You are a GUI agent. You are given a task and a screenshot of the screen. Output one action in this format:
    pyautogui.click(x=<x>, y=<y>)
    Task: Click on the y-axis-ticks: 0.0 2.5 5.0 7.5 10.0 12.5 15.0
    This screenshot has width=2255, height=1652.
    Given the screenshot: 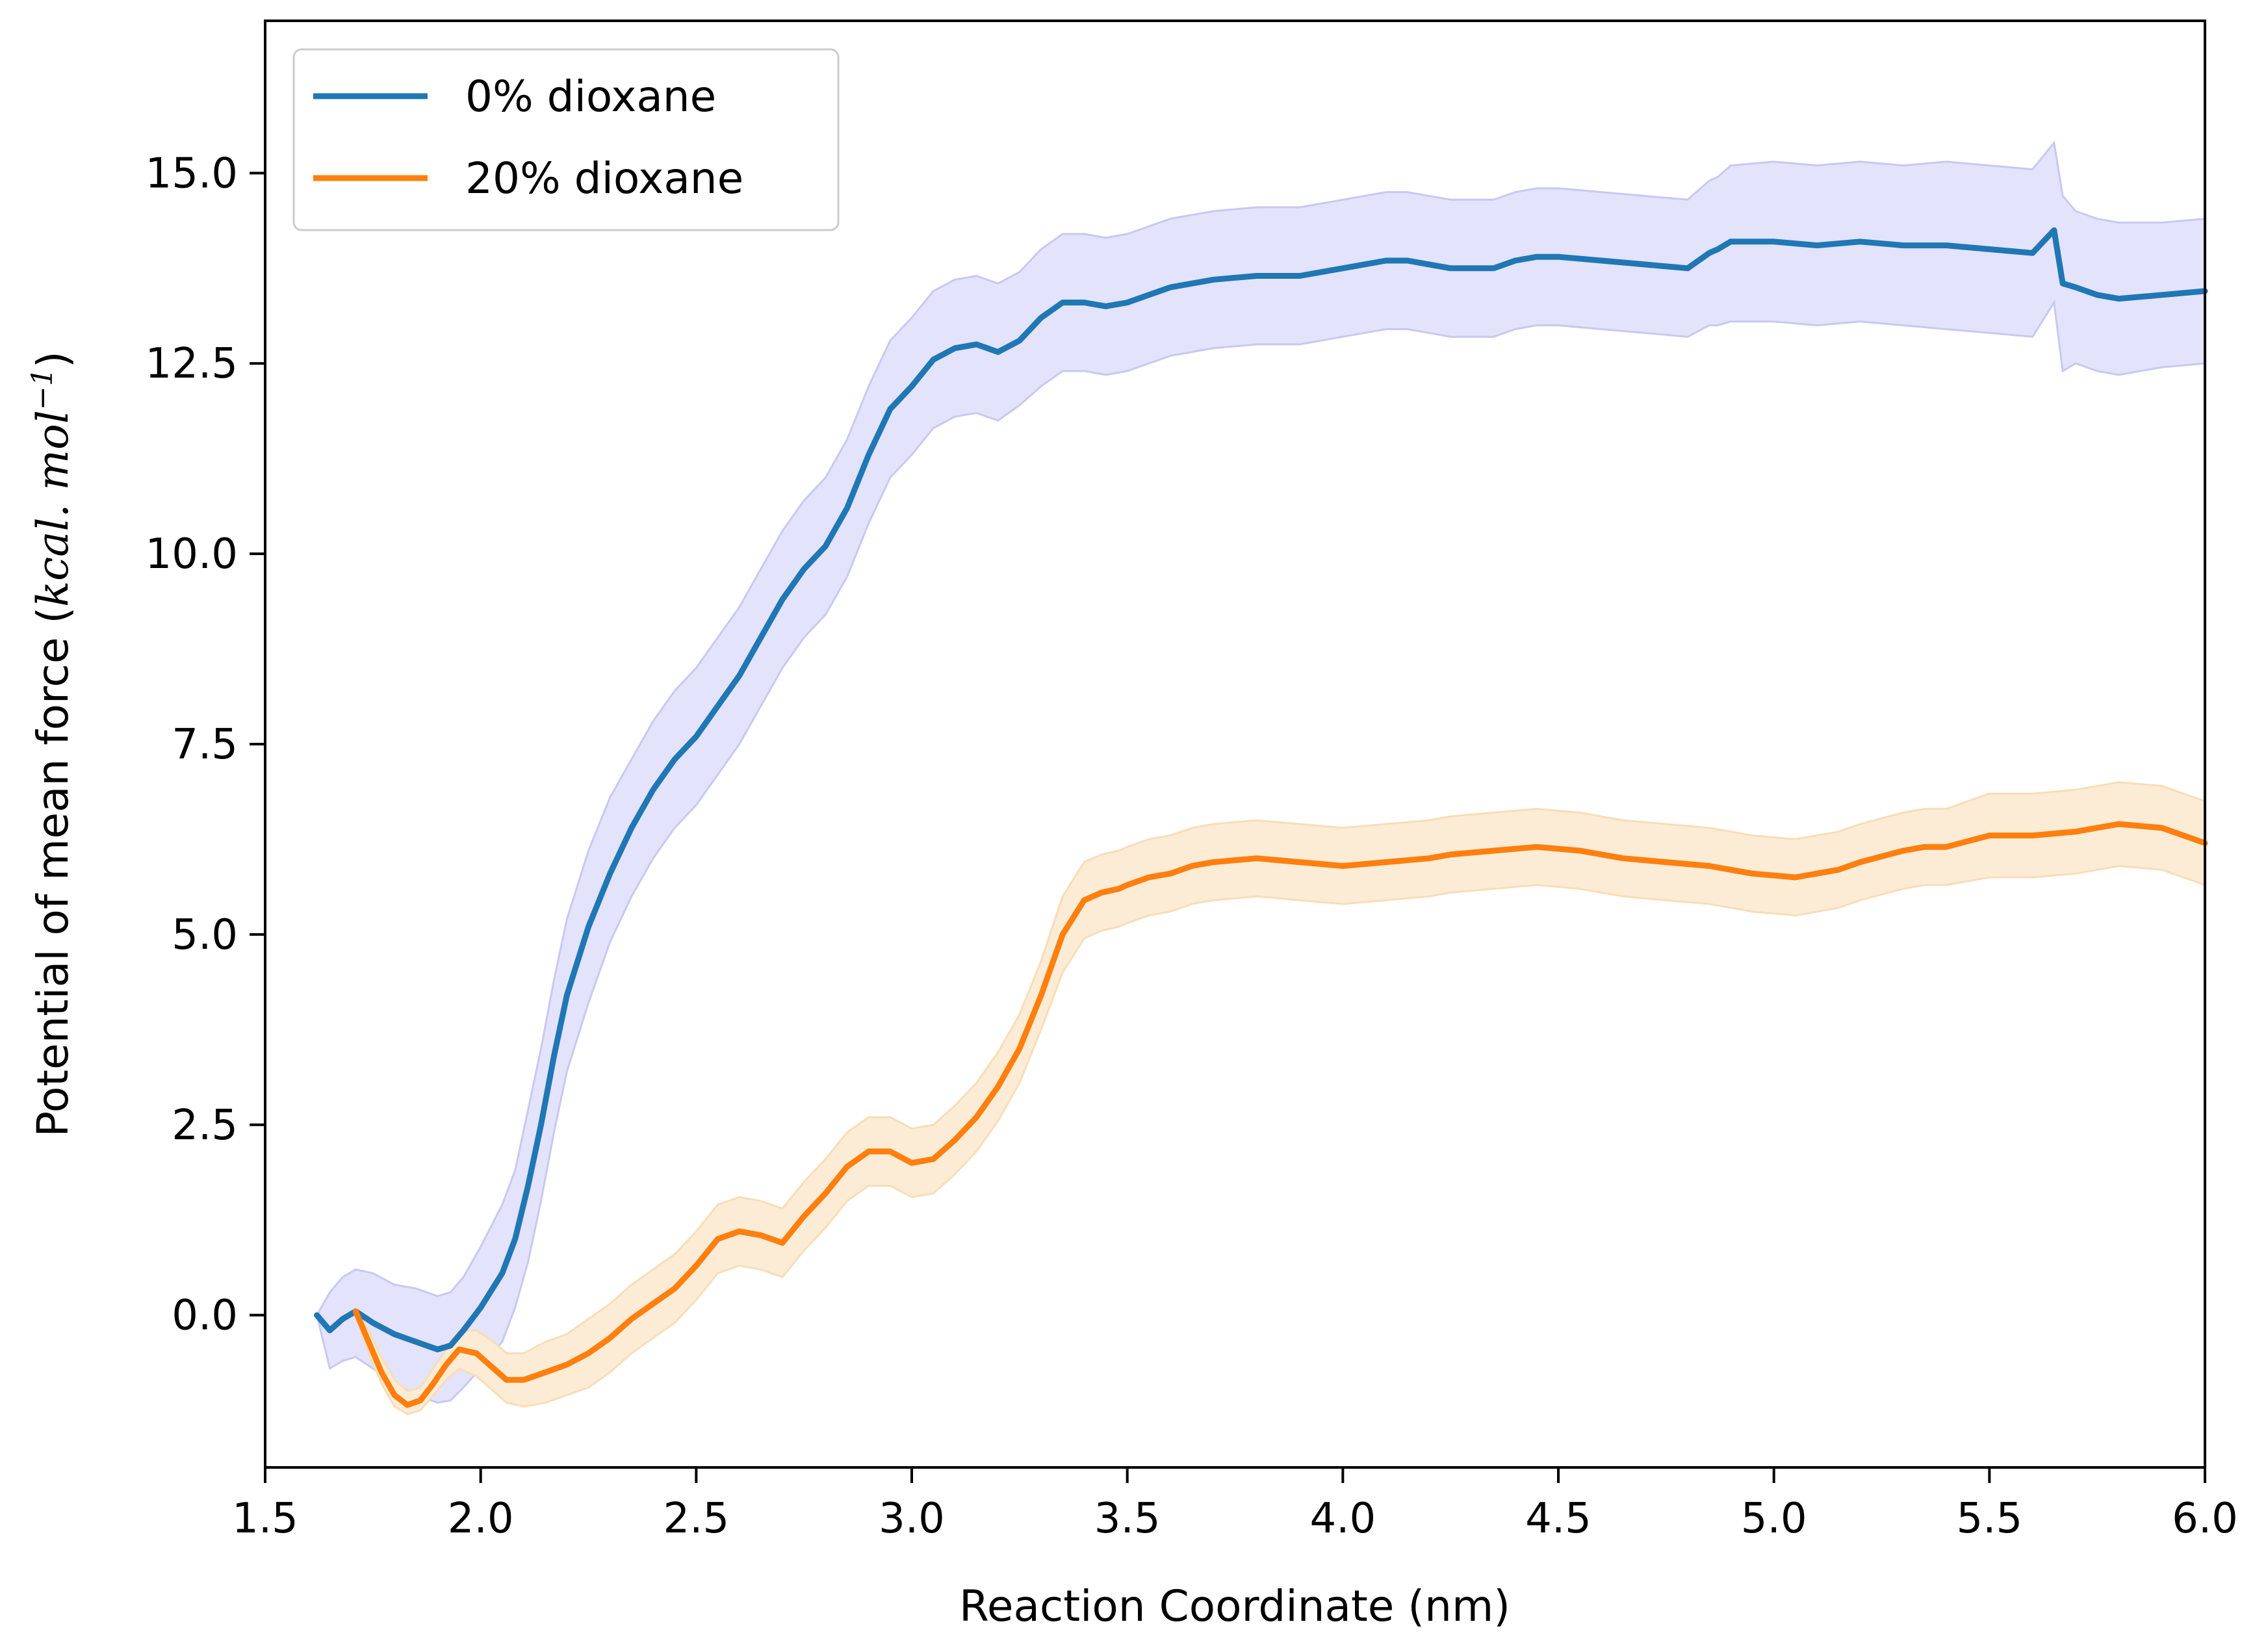 What is the action you would take?
    pyautogui.click(x=205, y=744)
    